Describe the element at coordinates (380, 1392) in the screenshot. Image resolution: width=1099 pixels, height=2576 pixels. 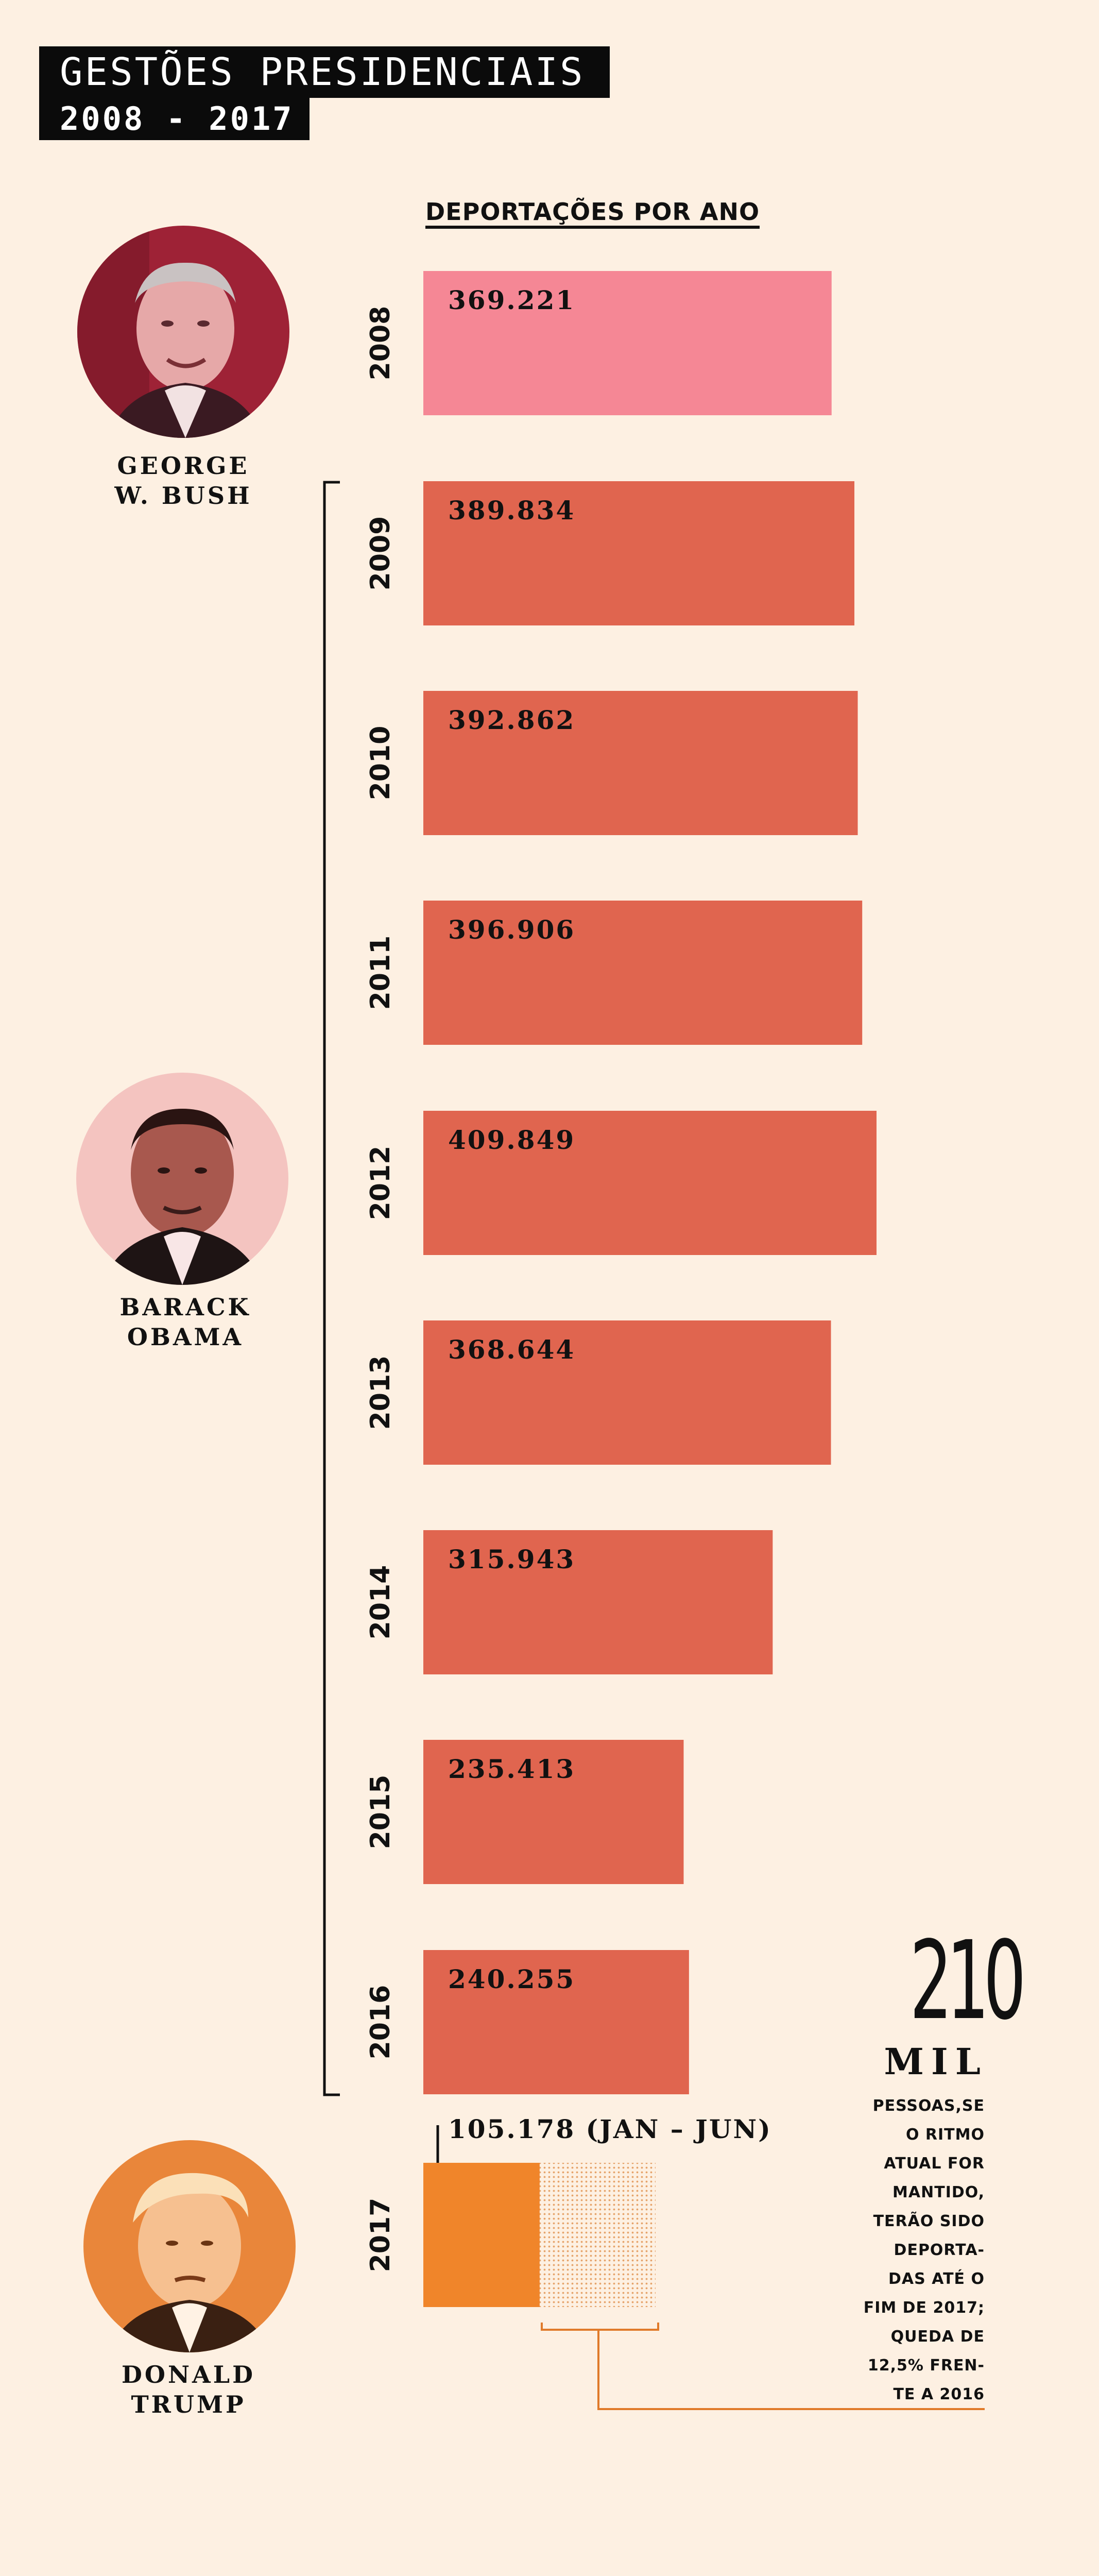
I see `year-label-2013: 2013` at that location.